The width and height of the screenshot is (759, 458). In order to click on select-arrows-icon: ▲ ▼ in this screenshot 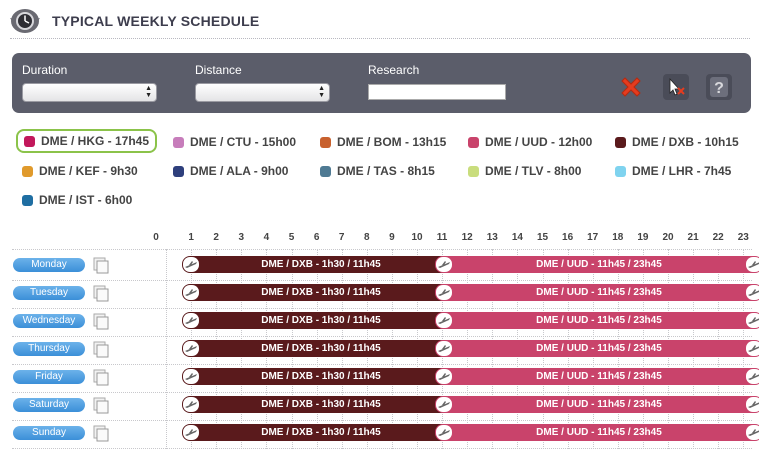, I will do `click(148, 92)`.